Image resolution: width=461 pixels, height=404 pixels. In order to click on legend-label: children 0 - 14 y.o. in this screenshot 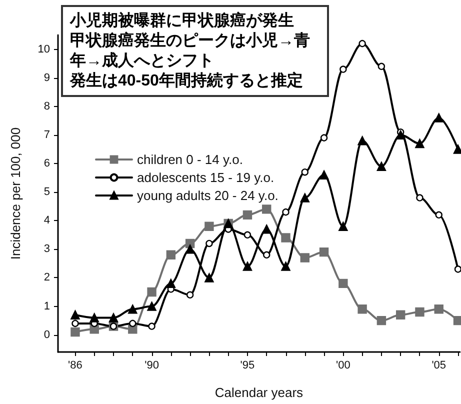, I will do `click(190, 159)`.